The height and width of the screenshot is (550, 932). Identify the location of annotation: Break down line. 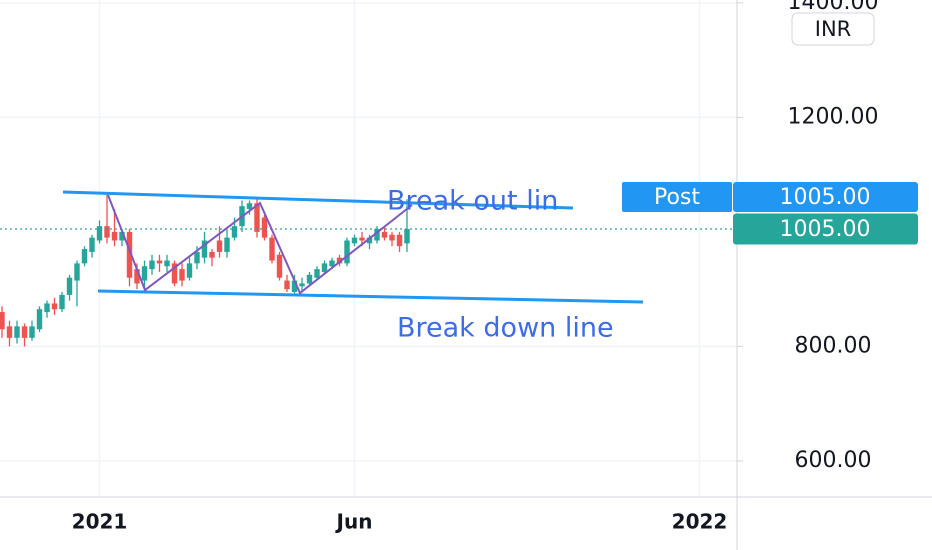
(505, 328).